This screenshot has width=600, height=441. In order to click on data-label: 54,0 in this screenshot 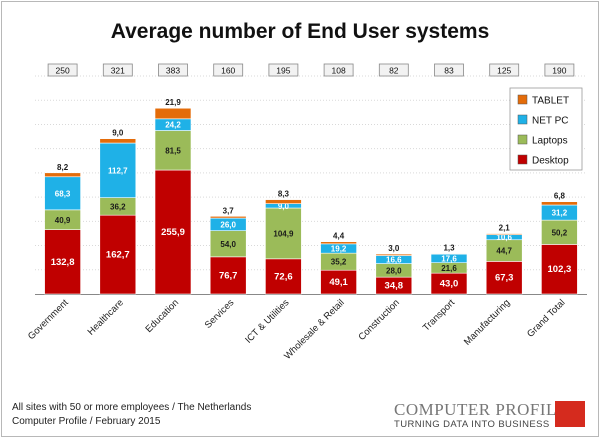, I will do `click(228, 244)`.